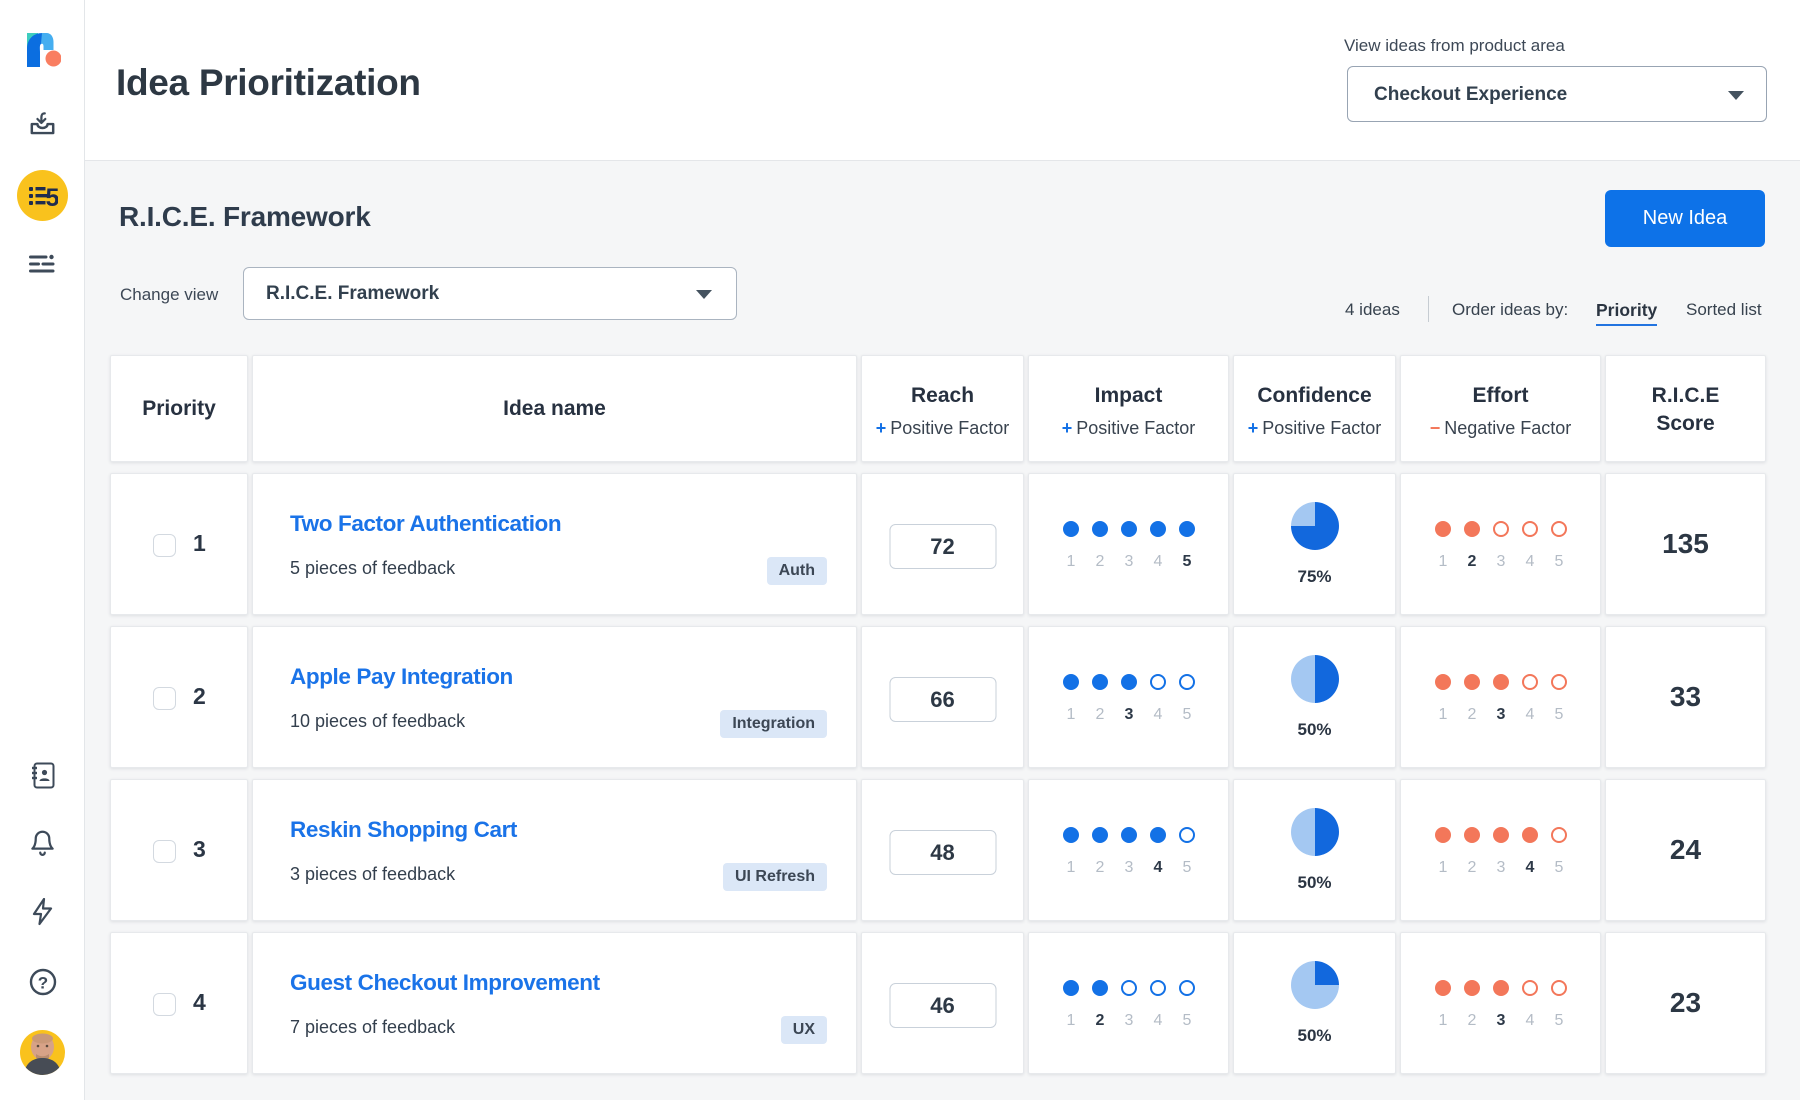 The image size is (1800, 1100). I want to click on svg-text: 5, so click(52, 196).